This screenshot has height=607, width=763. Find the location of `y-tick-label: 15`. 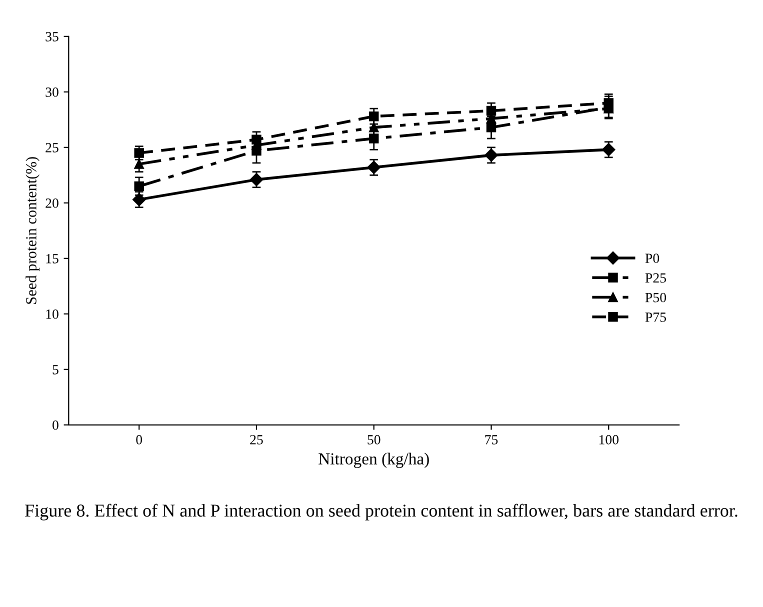

y-tick-label: 15 is located at coordinates (52, 259).